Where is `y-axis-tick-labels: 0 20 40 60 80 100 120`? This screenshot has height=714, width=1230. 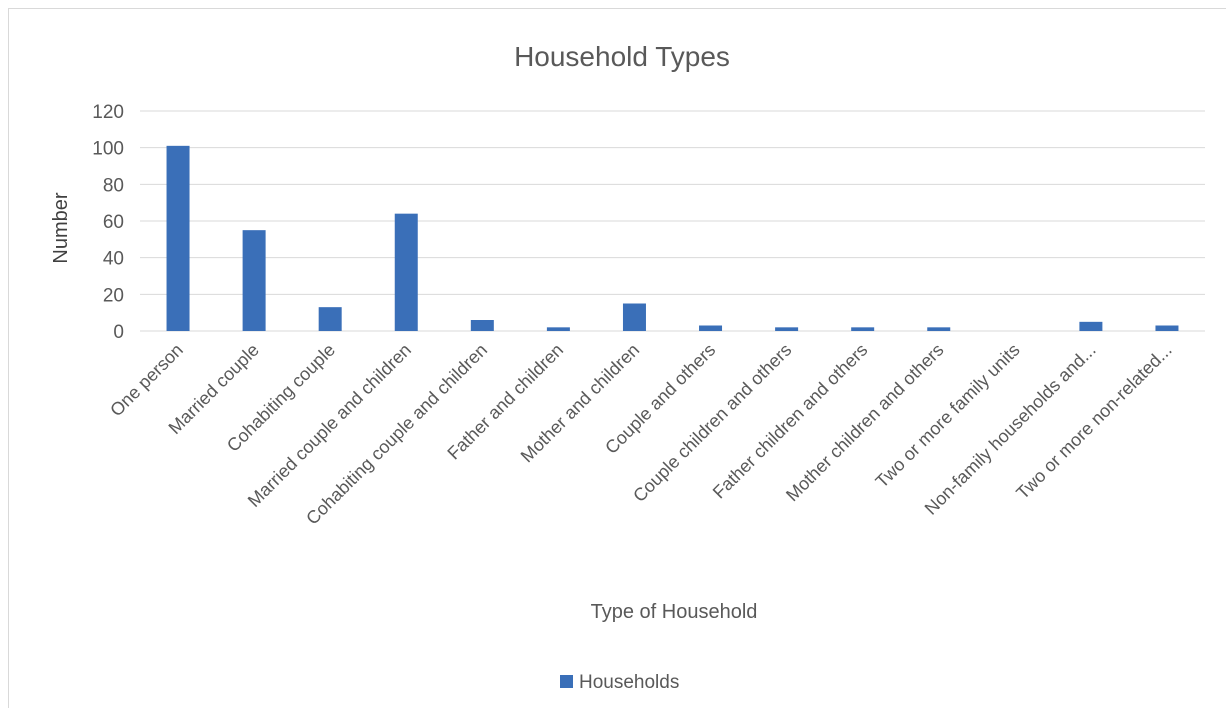
y-axis-tick-labels: 0 20 40 60 80 100 120 is located at coordinates (108, 222).